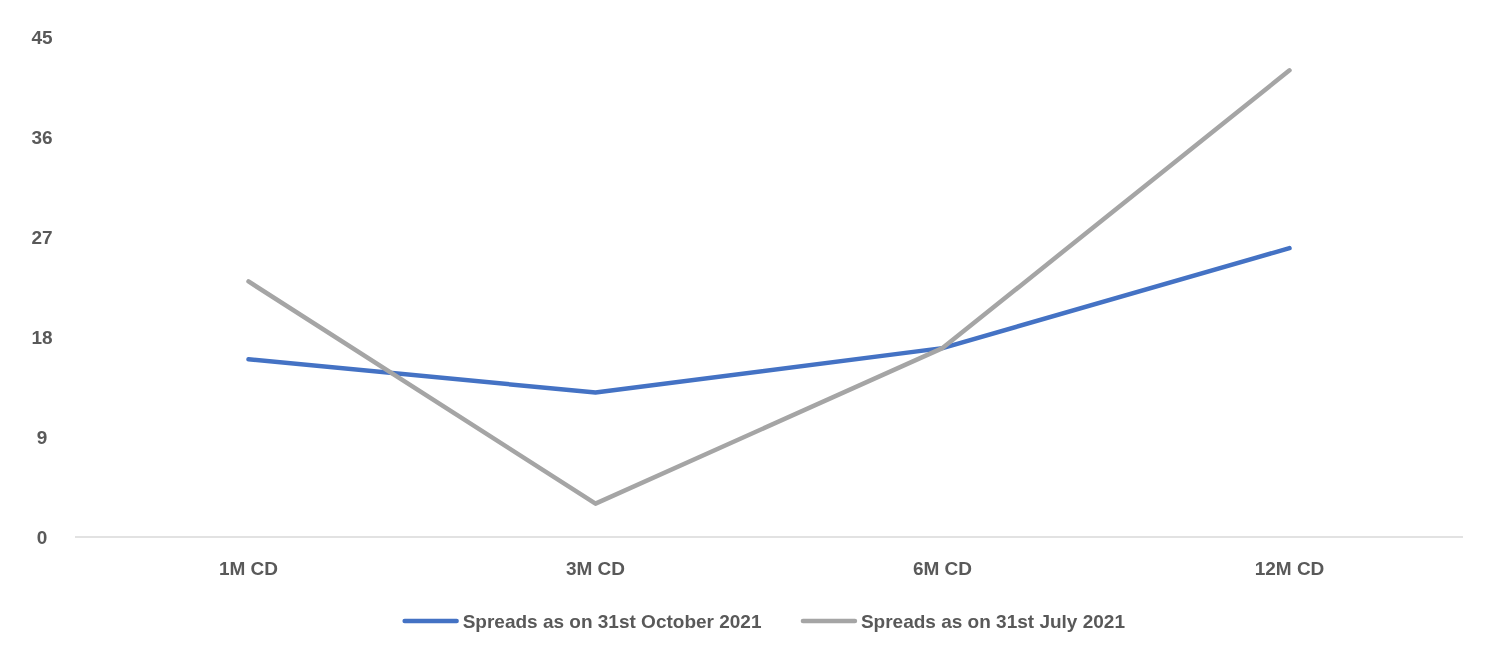  Describe the element at coordinates (42, 337) in the screenshot. I see `y-tick-label: 18` at that location.